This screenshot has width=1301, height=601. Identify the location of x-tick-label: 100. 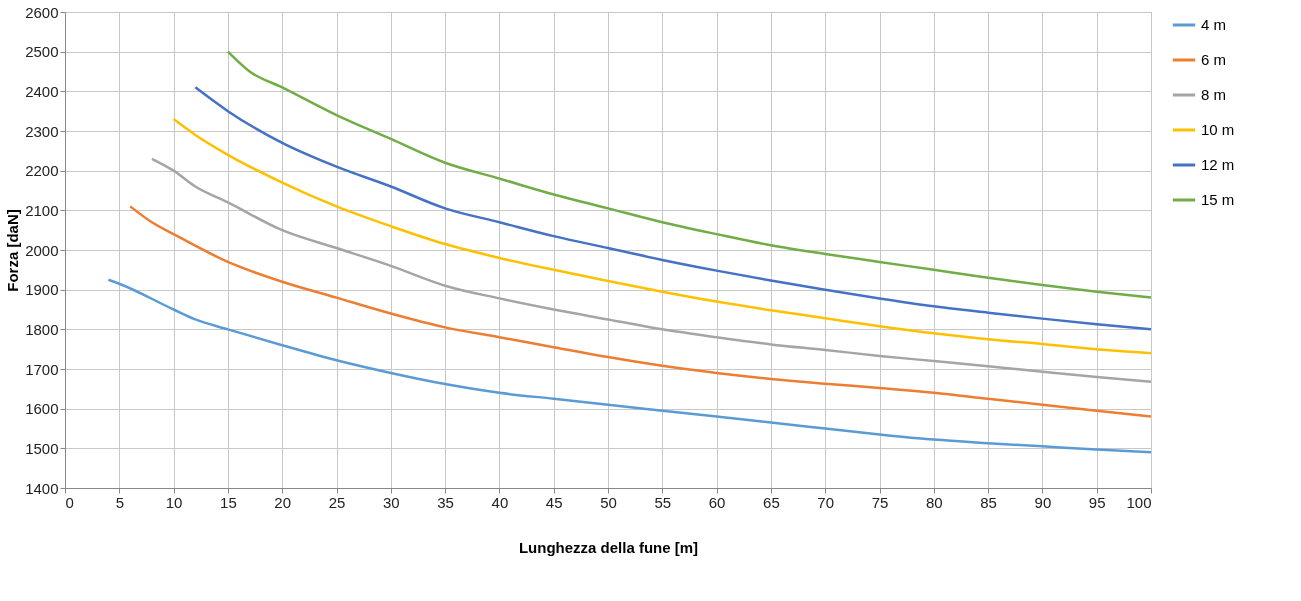
(1139, 502).